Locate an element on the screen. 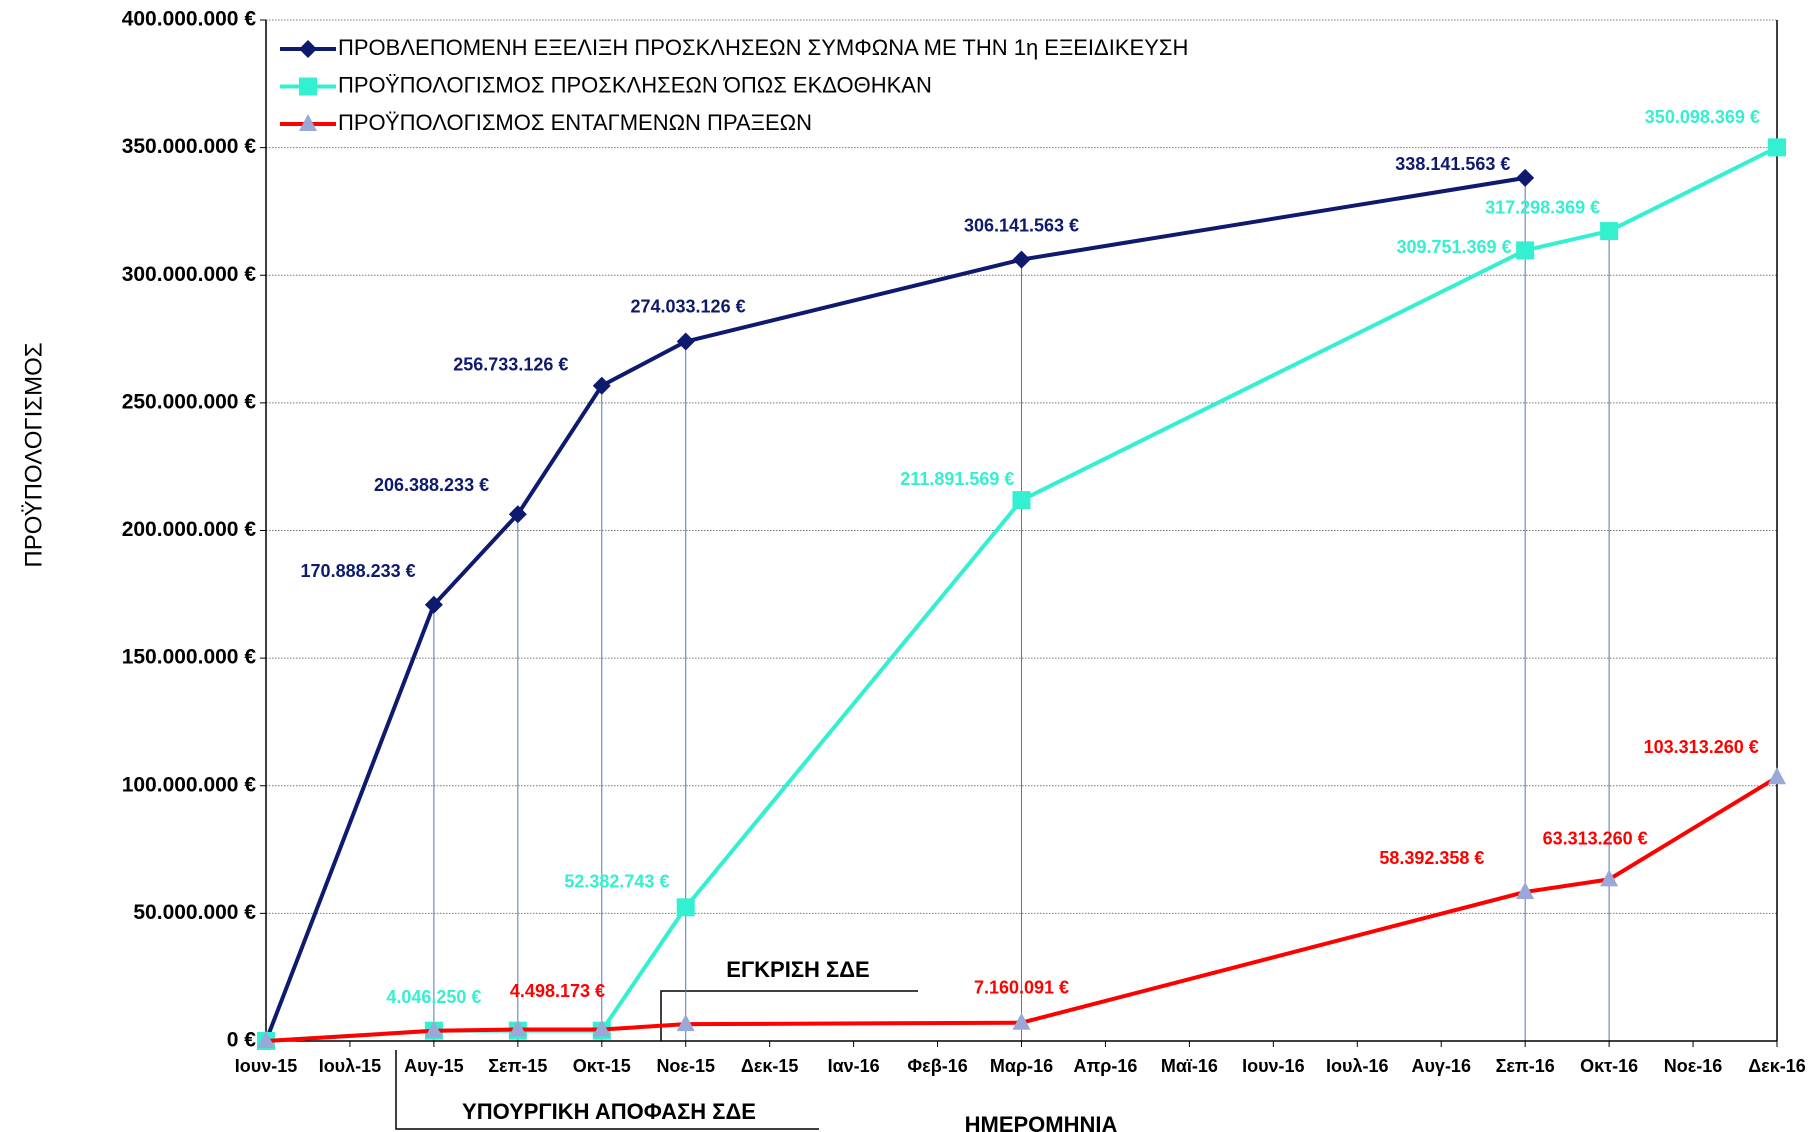 The width and height of the screenshot is (1819, 1132). data-label: 4.498.173 € is located at coordinates (557, 991).